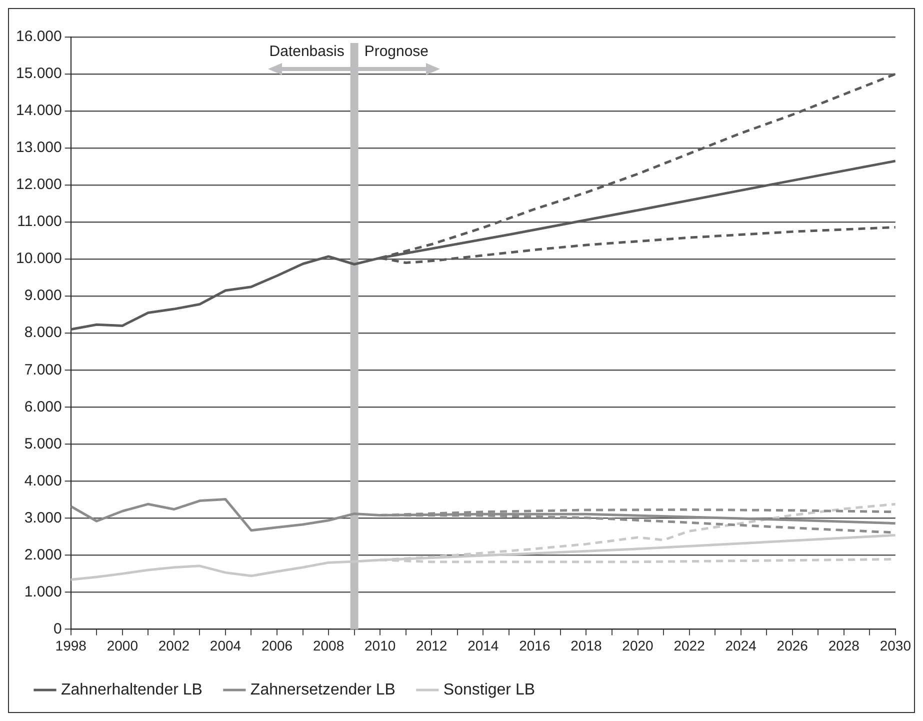  What do you see at coordinates (380, 645) in the screenshot?
I see `x-tick-label: 2010` at bounding box center [380, 645].